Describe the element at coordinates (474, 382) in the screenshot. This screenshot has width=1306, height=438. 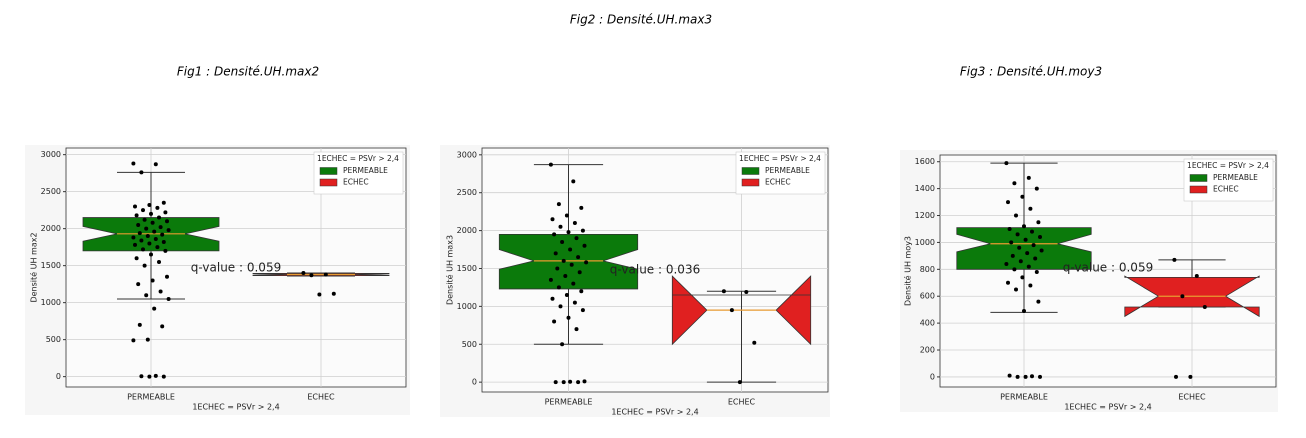
I see `y-tick-label: 0` at that location.